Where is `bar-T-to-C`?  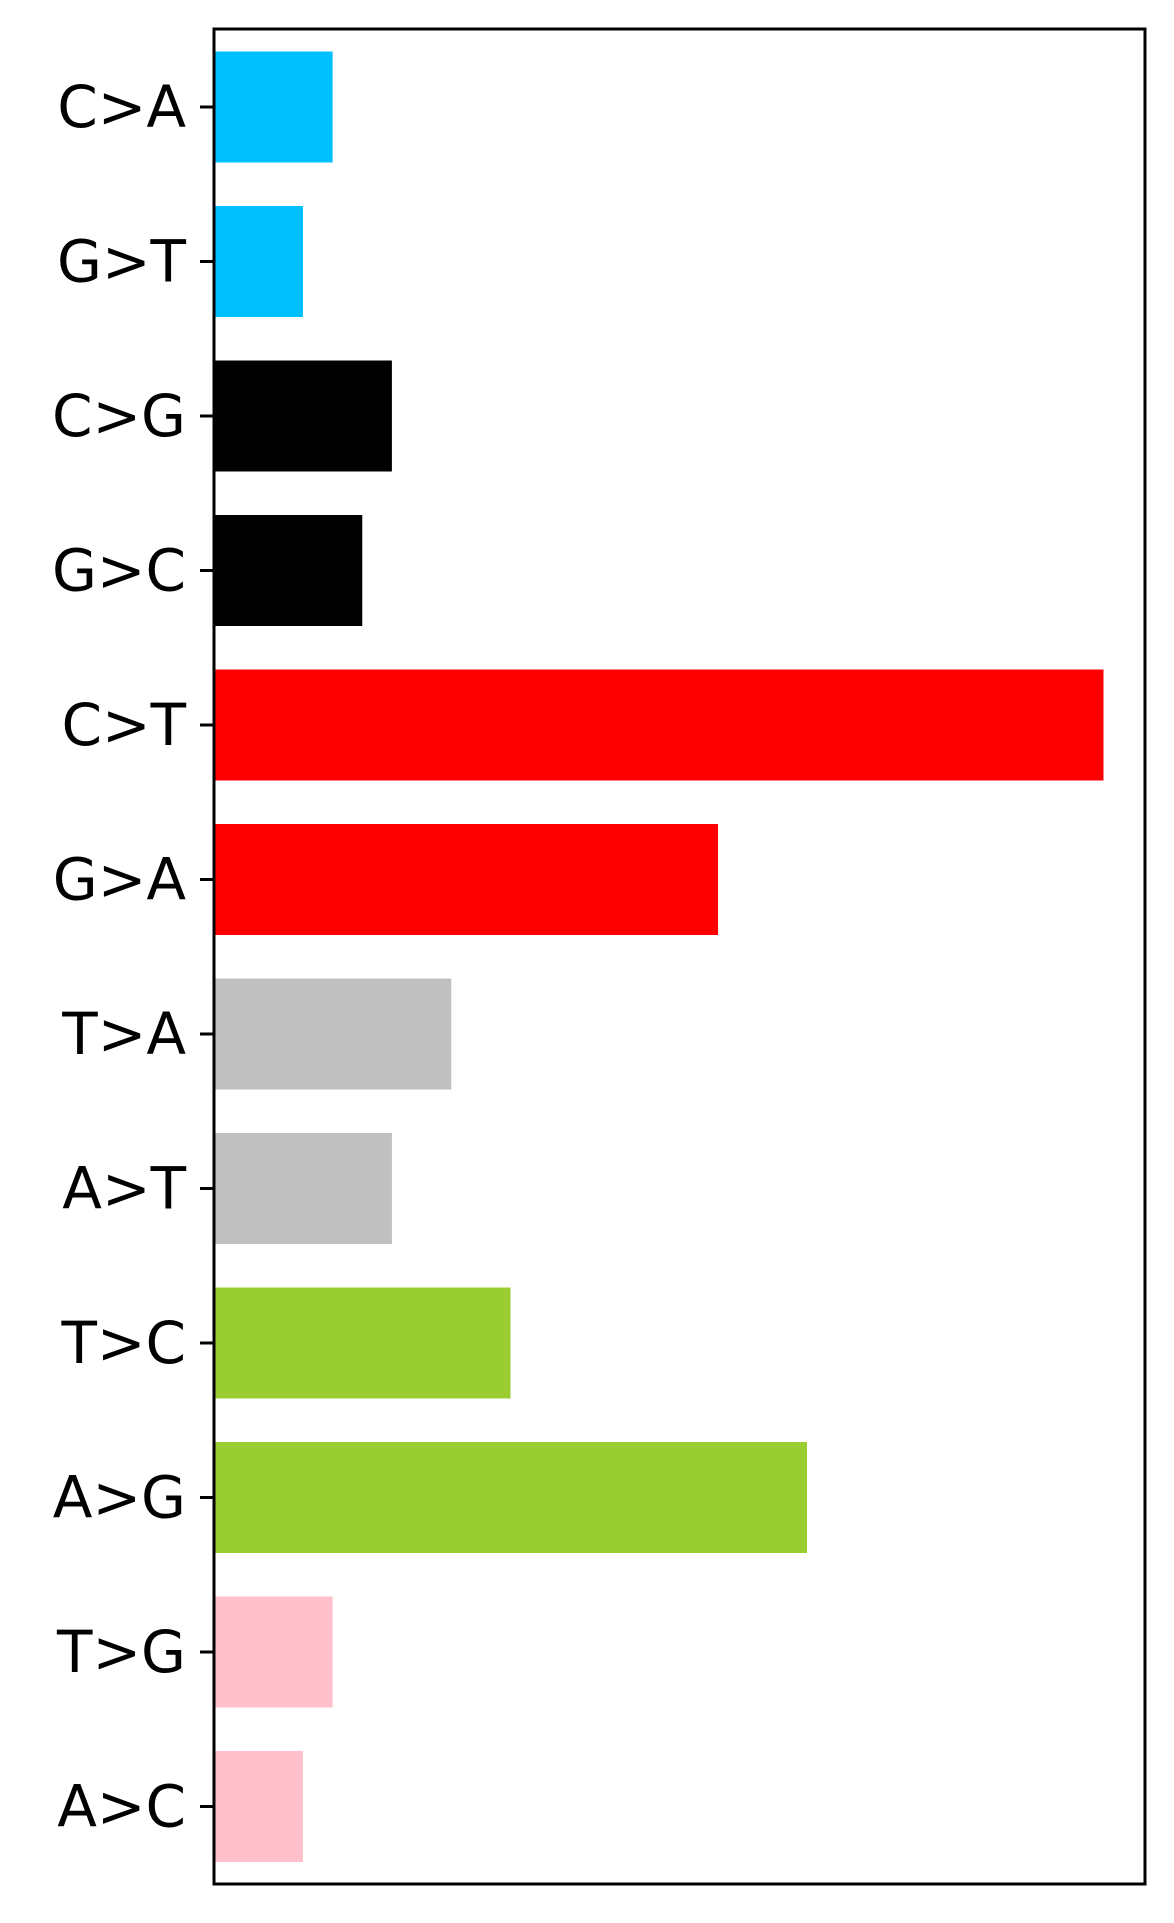
bar-T-to-C is located at coordinates (362, 1343).